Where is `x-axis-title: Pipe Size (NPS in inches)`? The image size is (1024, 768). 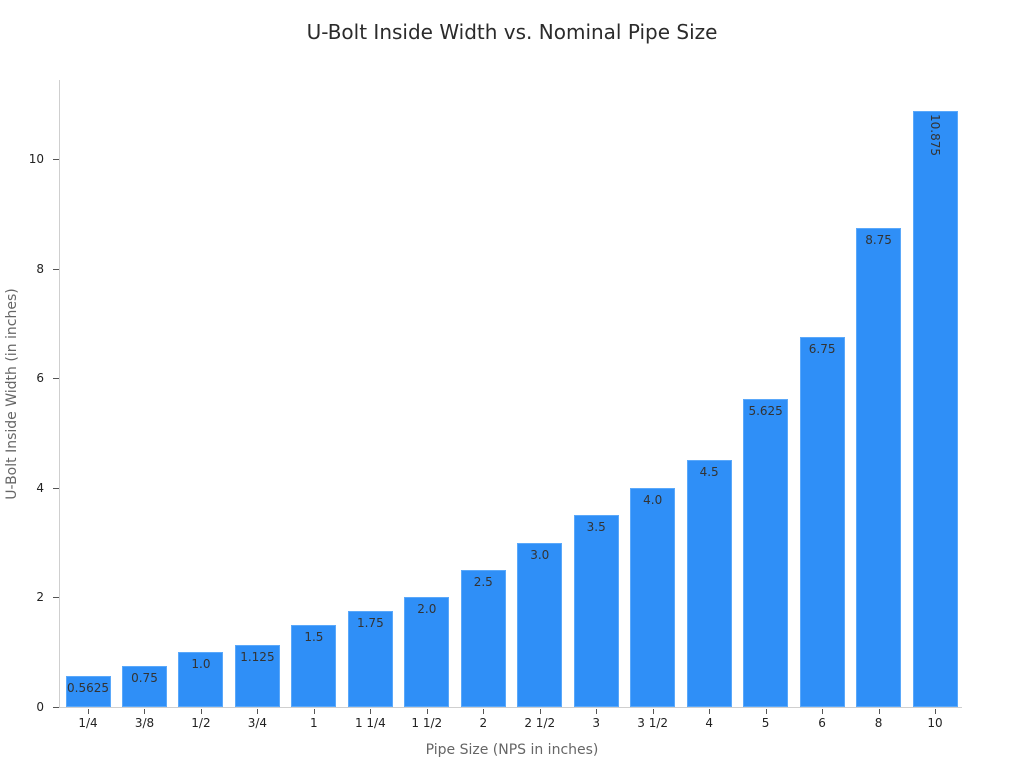 x-axis-title: Pipe Size (NPS in inches) is located at coordinates (512, 750).